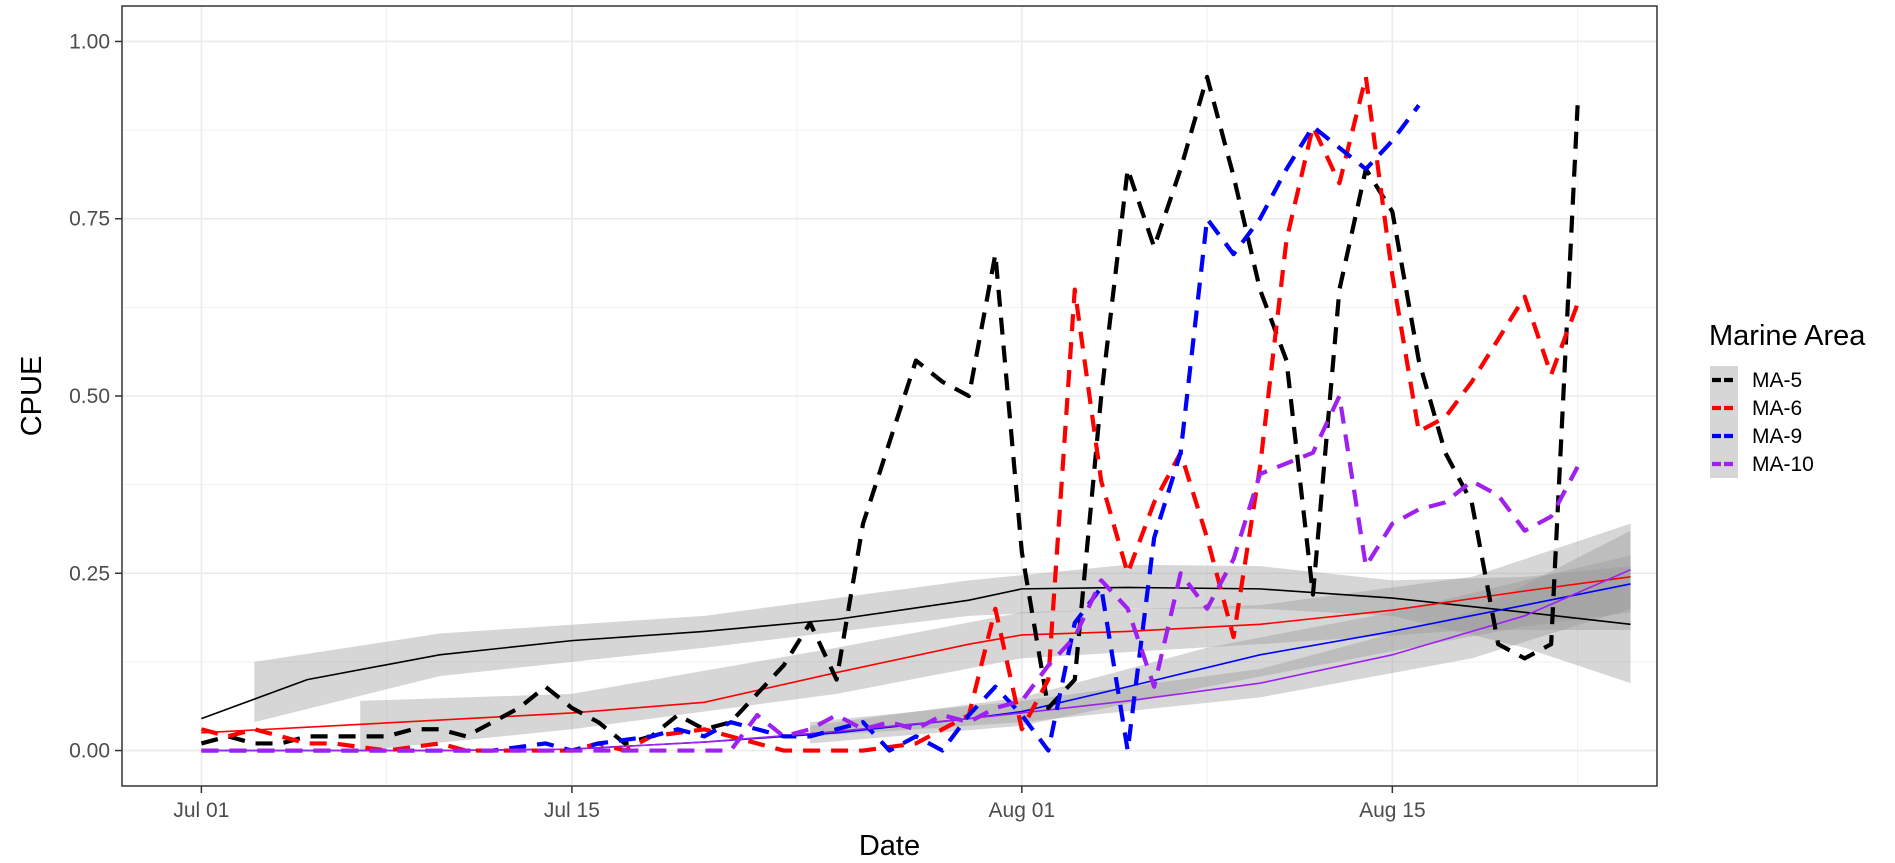 This screenshot has height=863, width=1895. Describe the element at coordinates (89, 751) in the screenshot. I see `y-tick-label: 0.00` at that location.